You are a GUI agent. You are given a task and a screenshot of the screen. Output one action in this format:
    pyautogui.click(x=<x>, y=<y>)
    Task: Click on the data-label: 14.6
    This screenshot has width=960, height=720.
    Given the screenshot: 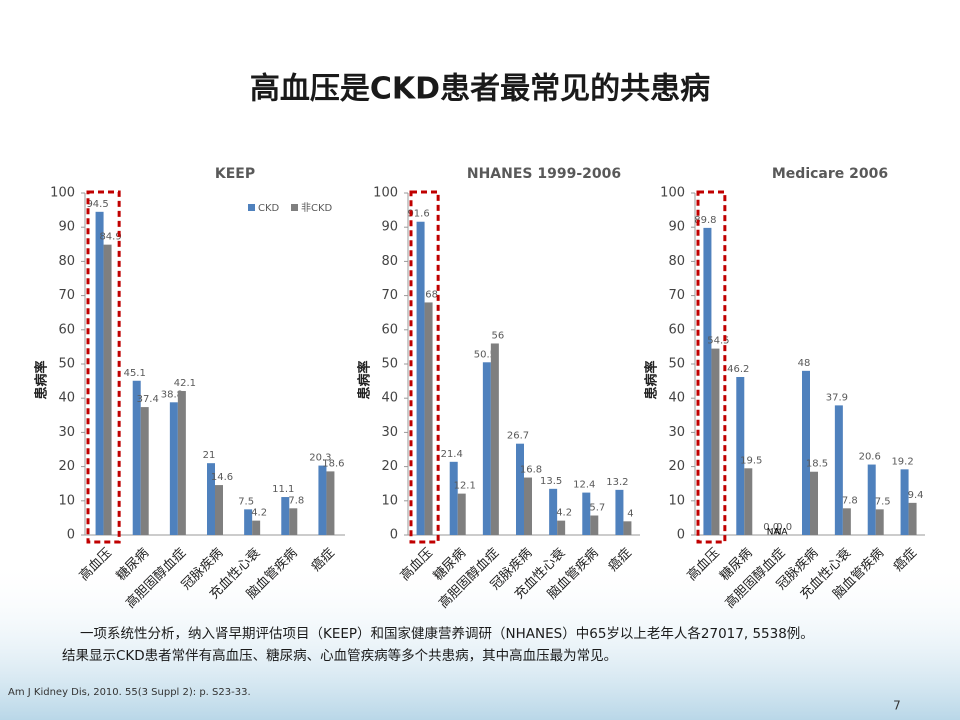 What is the action you would take?
    pyautogui.click(x=222, y=477)
    